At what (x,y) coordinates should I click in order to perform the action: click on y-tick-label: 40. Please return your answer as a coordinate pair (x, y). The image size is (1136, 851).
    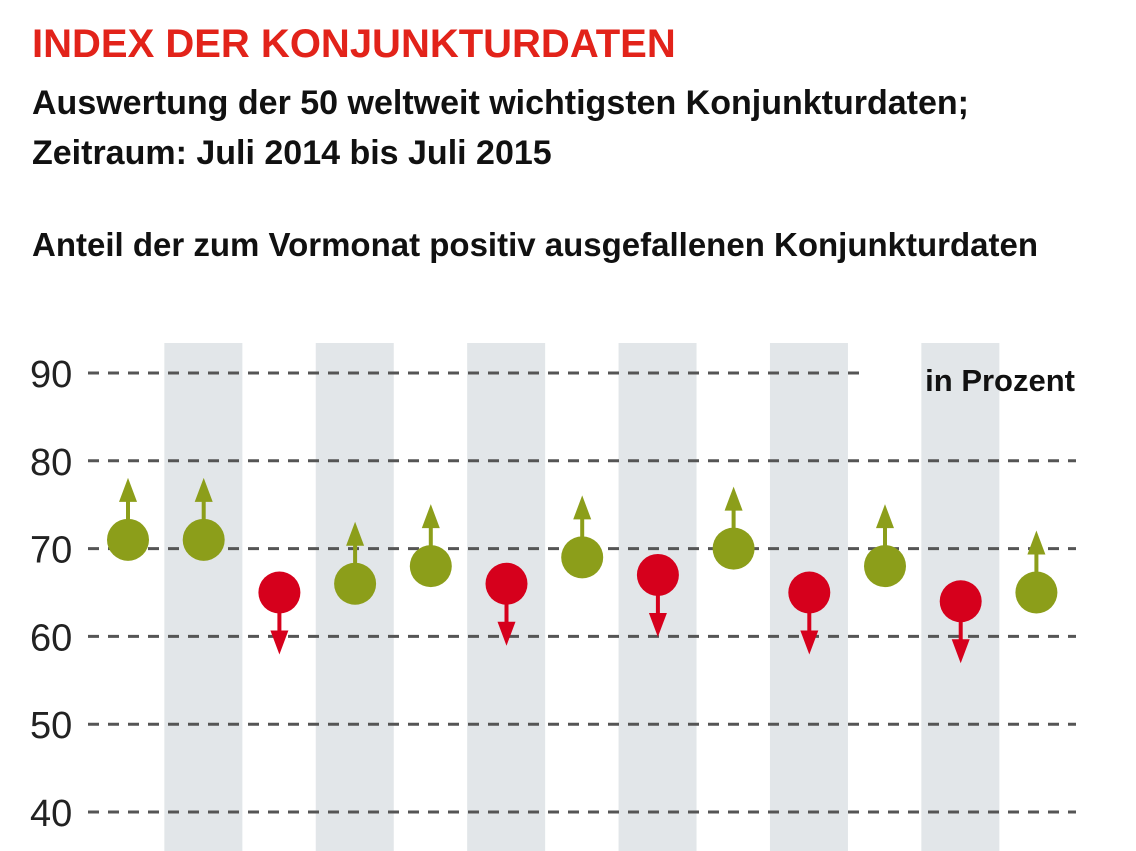
    Looking at the image, I should click on (51, 814).